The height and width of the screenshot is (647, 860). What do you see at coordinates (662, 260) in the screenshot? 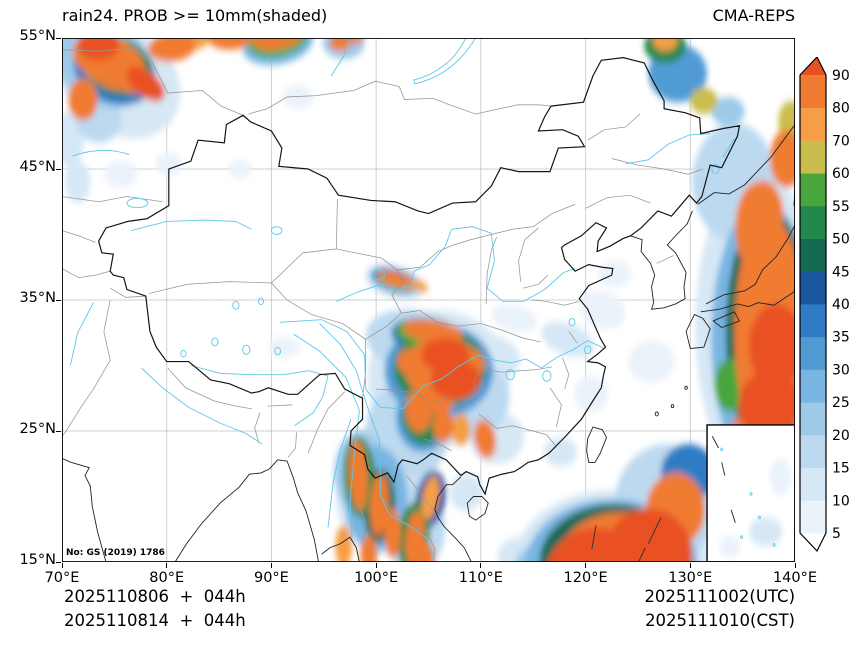
I see `korea-coastline` at bounding box center [662, 260].